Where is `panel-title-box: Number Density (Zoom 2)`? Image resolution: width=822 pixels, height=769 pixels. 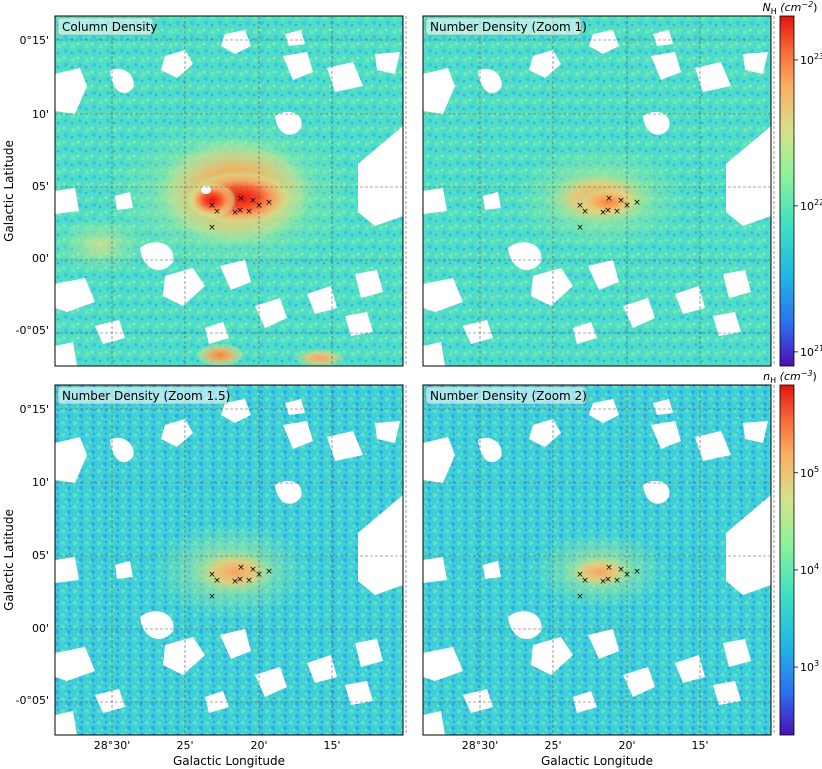
panel-title-box: Number Density (Zoom 2) is located at coordinates (506, 395).